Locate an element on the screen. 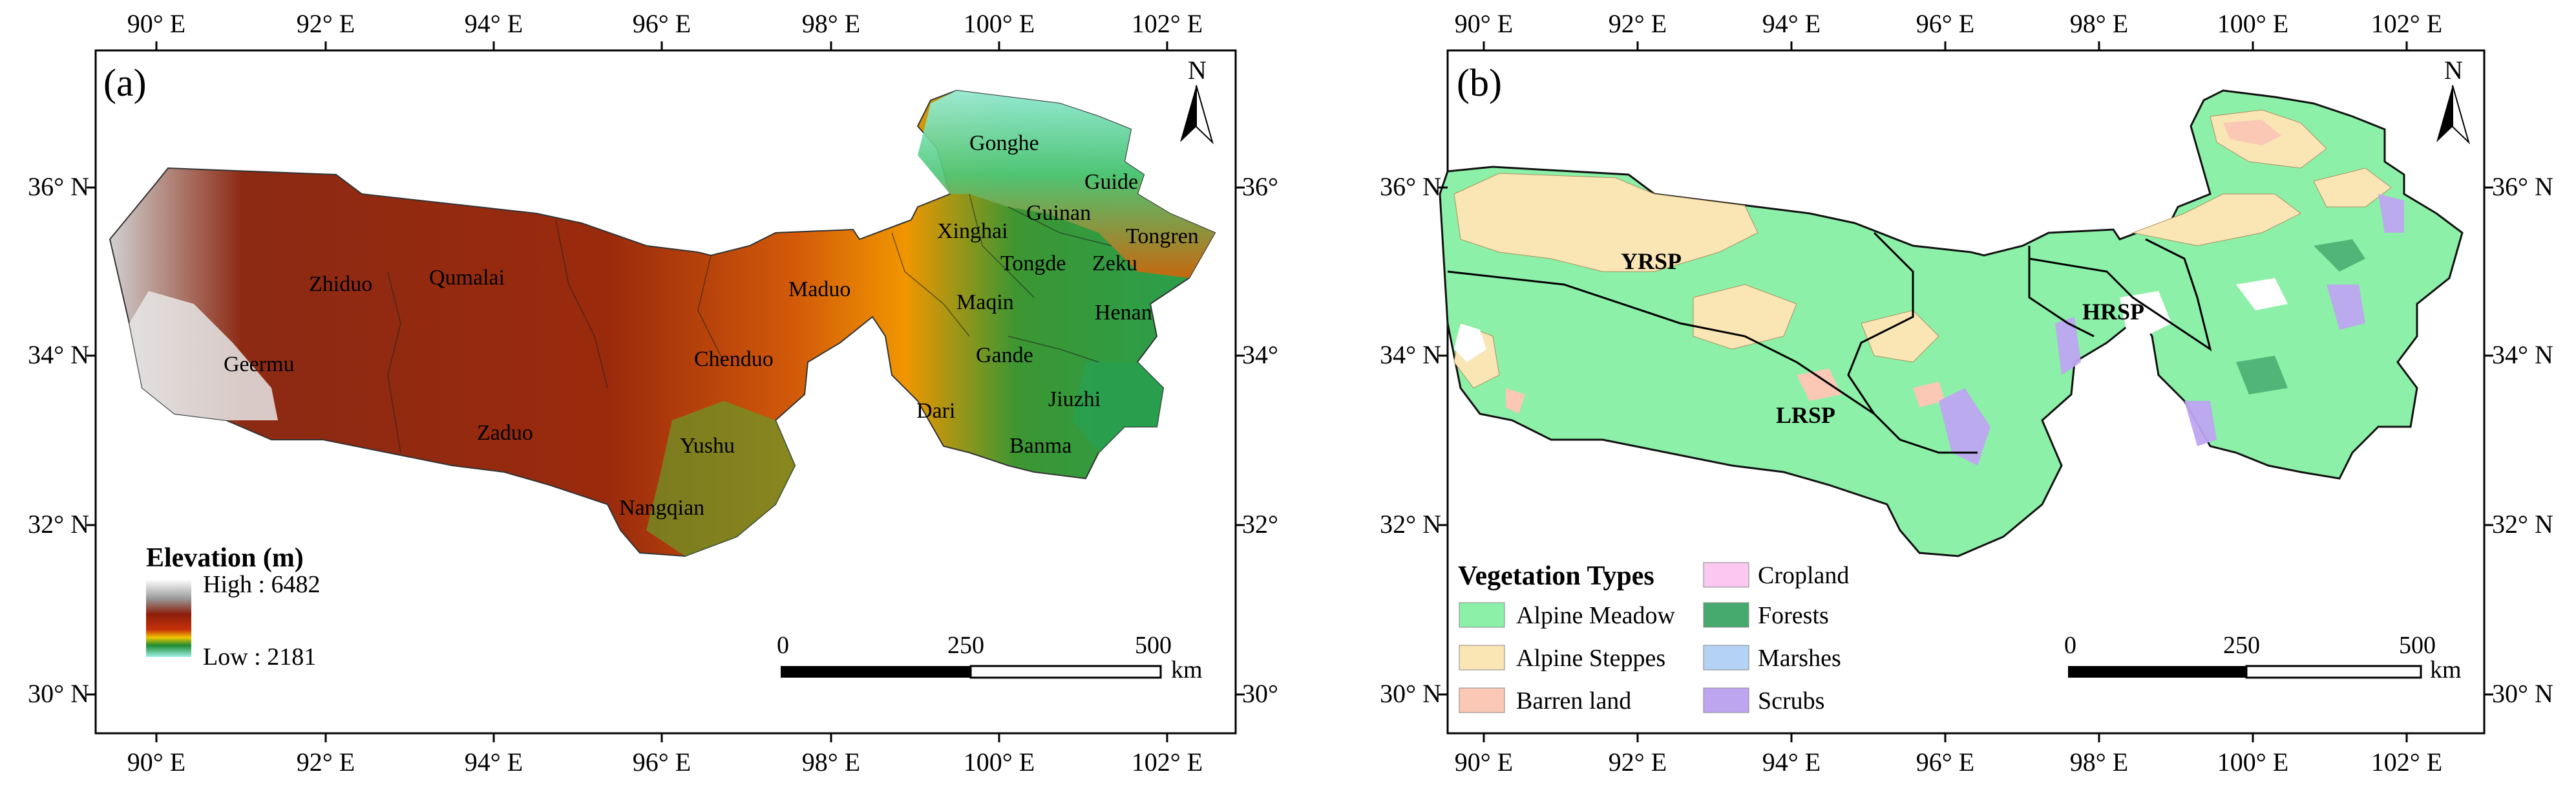 This screenshot has height=785, width=2576. green-valleys-south is located at coordinates (720, 479).